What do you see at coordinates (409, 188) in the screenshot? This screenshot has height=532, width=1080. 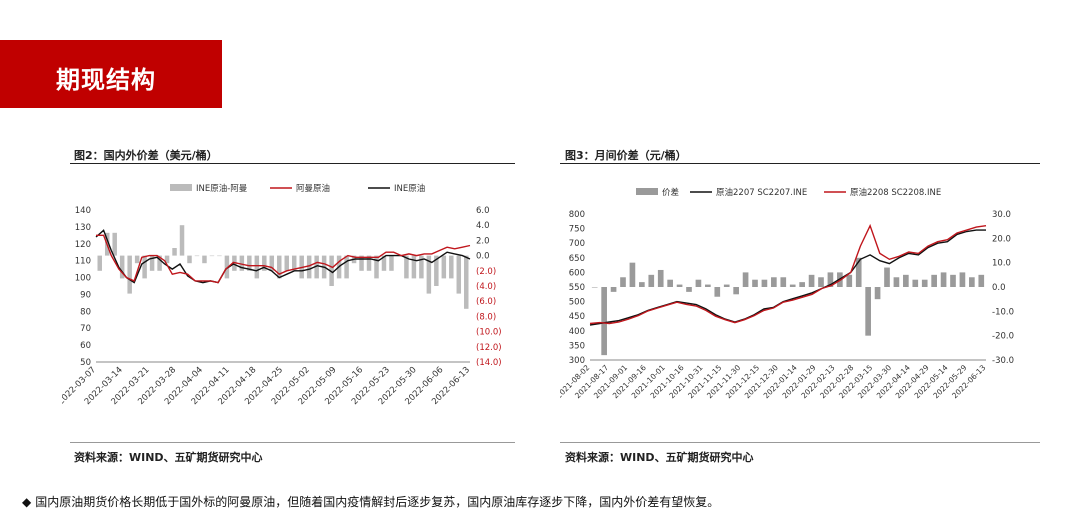 I see `chart1-legend-label: INE原油` at bounding box center [409, 188].